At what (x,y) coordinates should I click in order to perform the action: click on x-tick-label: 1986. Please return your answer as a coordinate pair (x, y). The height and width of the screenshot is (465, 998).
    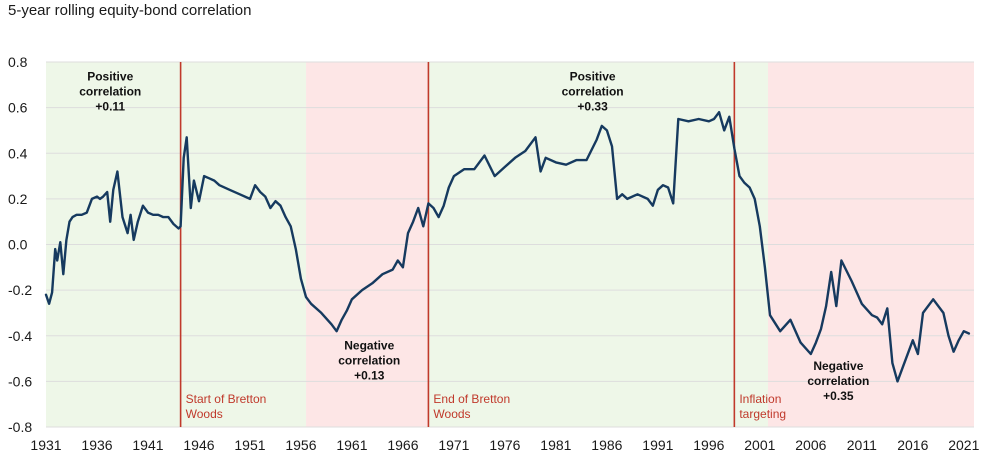
    Looking at the image, I should click on (606, 445).